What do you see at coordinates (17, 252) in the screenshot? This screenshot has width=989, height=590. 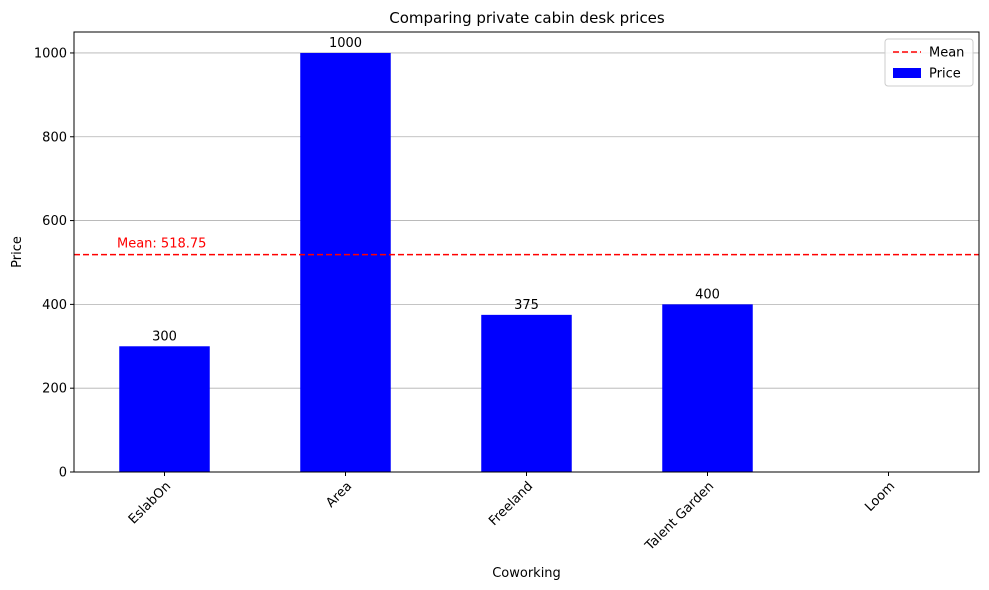 I see `y-axis-label: Price` at bounding box center [17, 252].